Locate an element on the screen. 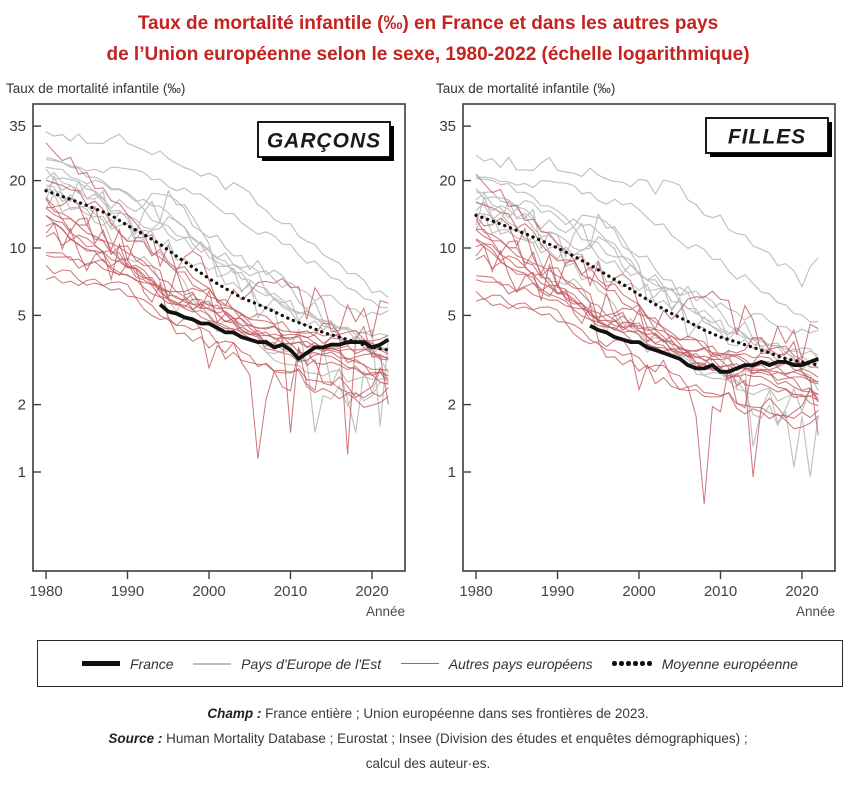 The height and width of the screenshot is (791, 856). legend-item-moyenne: Moyenne européenne is located at coordinates (705, 664).